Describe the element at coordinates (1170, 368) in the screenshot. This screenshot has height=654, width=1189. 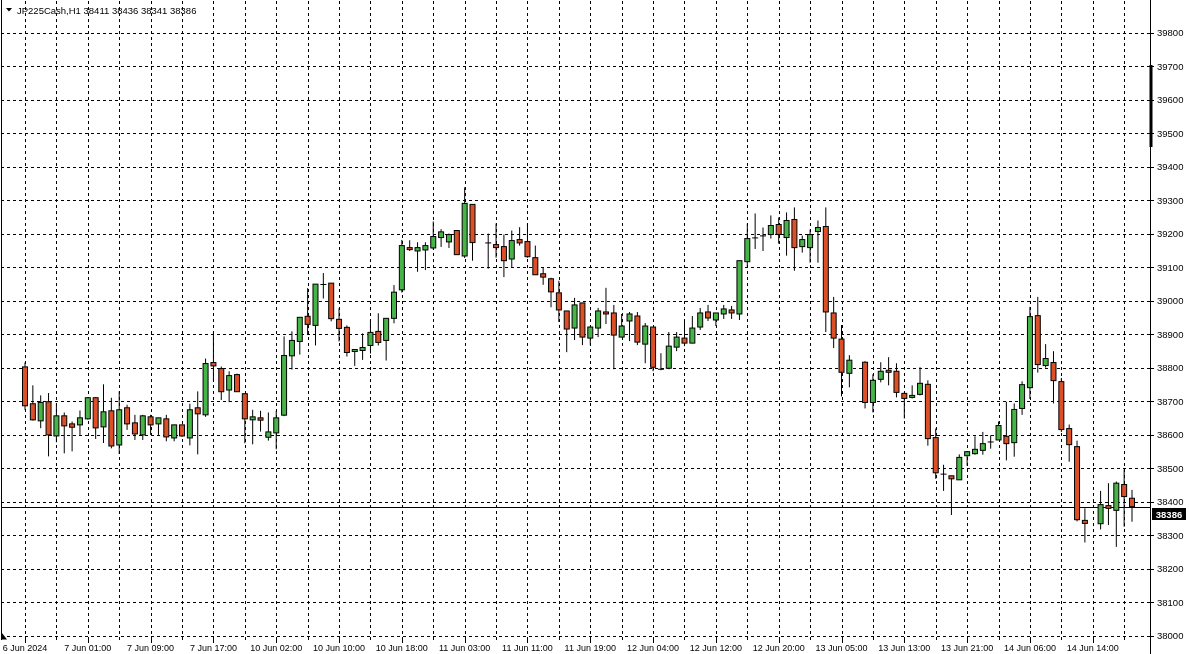
I see `y-tick-label: 38800` at that location.